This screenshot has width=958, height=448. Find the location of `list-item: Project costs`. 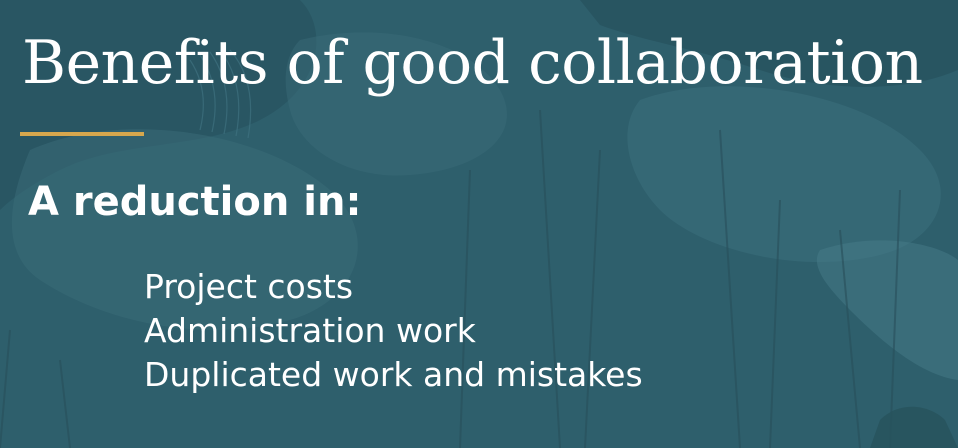

list-item: Project costs is located at coordinates (249, 286).